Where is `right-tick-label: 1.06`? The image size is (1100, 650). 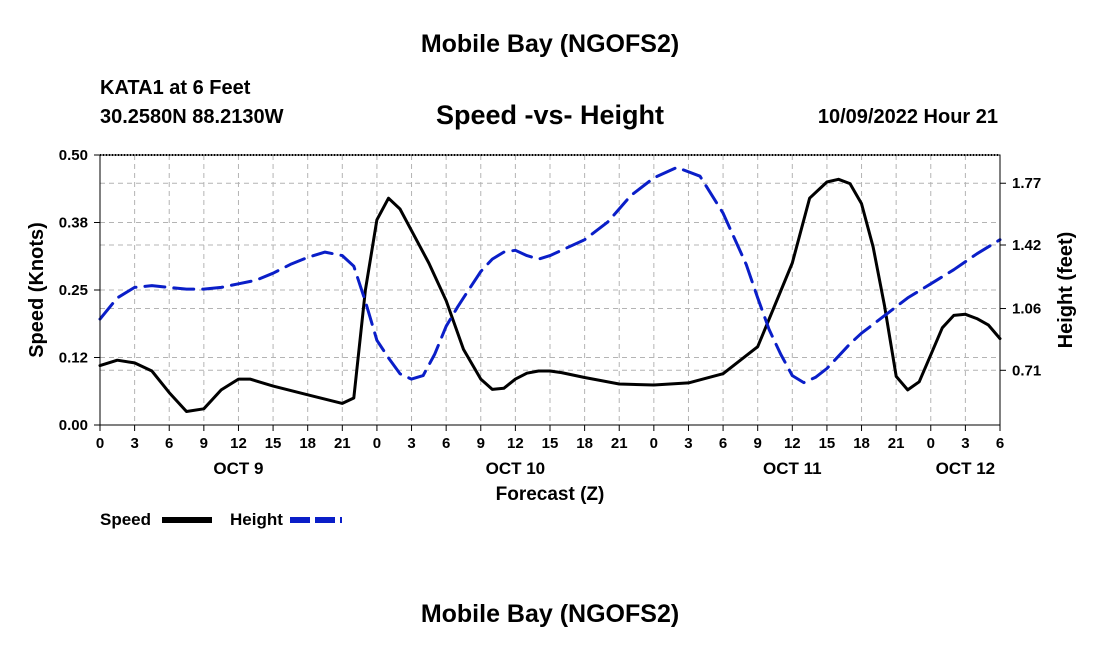
right-tick-label: 1.06 is located at coordinates (1026, 309).